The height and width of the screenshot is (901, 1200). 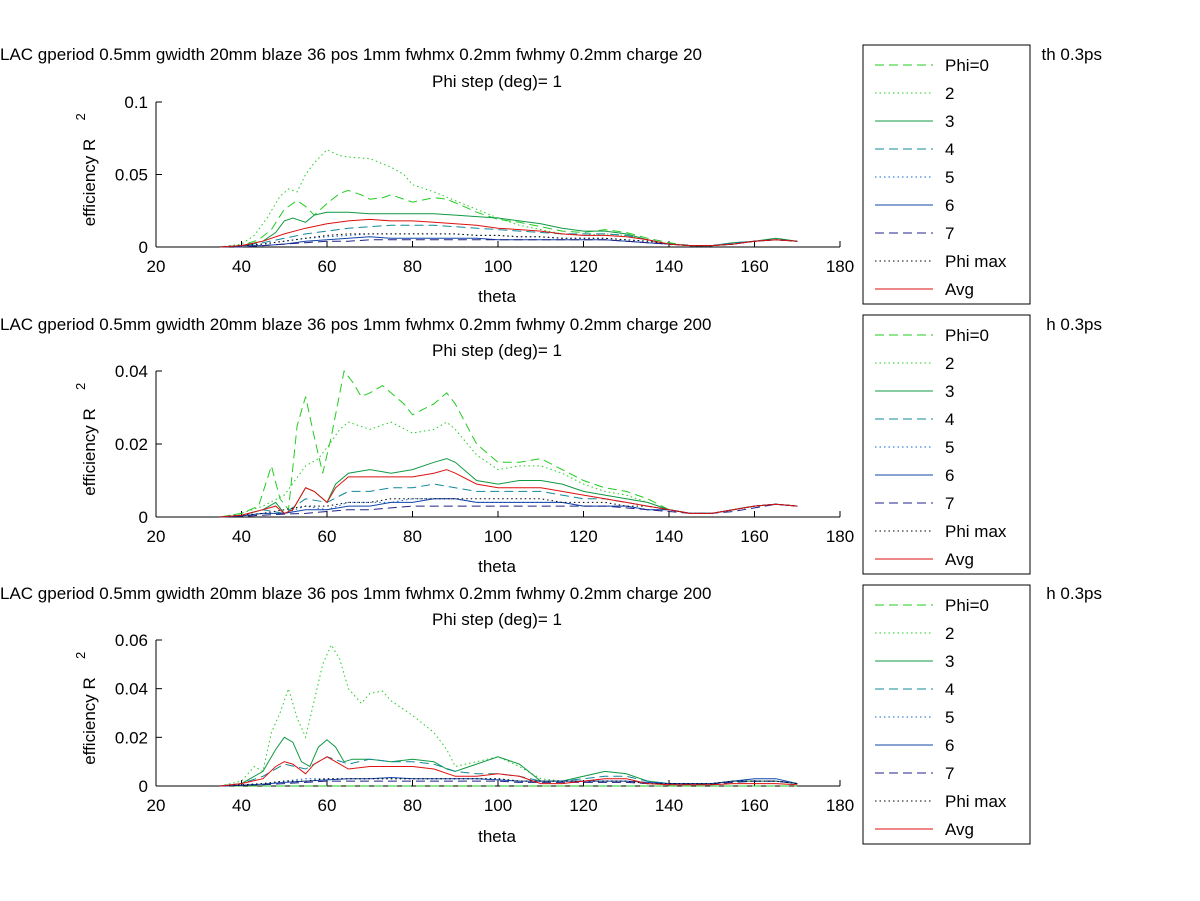 I want to click on chart-title-tail: th 0.3ps, so click(x=1072, y=54).